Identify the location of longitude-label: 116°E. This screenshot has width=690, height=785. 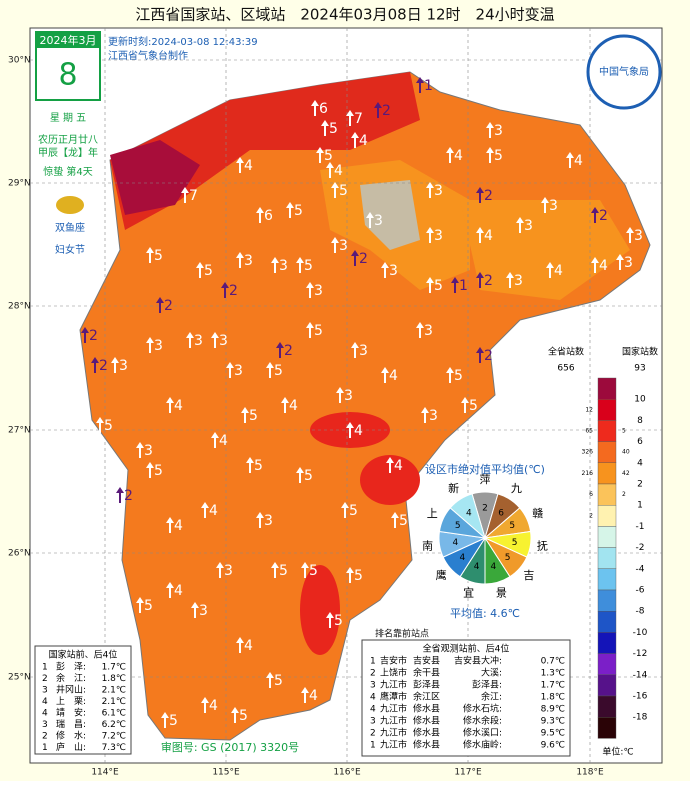
(347, 773).